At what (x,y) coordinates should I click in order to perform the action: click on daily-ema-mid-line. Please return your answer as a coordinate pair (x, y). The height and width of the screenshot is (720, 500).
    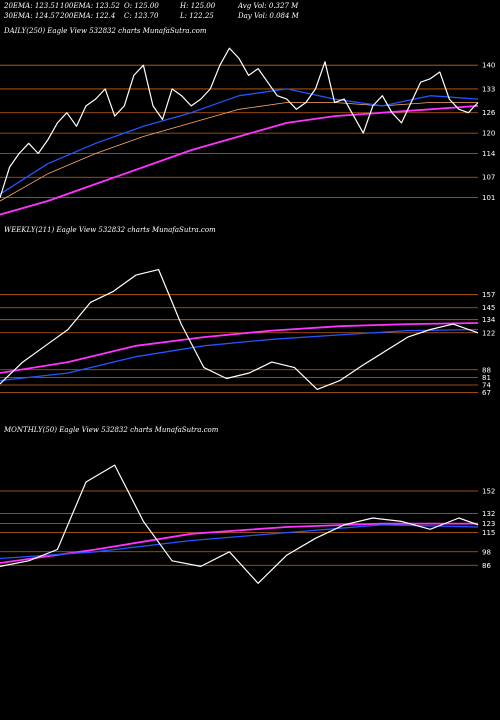
    Looking at the image, I should click on (239, 152).